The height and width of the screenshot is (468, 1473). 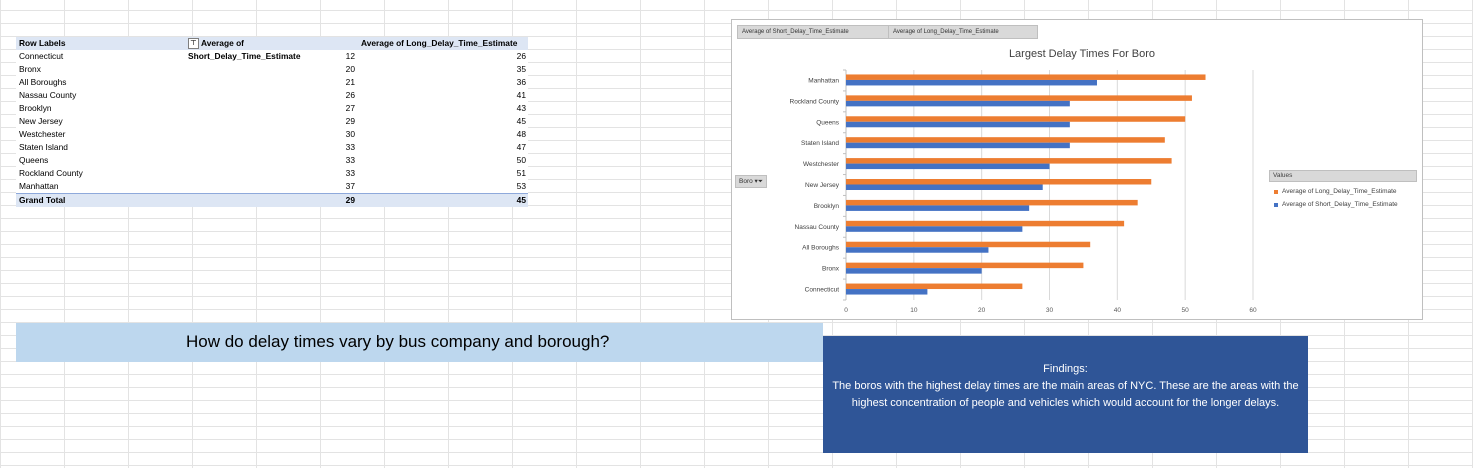 I want to click on field-button-long-delay: Average of Long_Delay_Time_Estimate, so click(x=963, y=32).